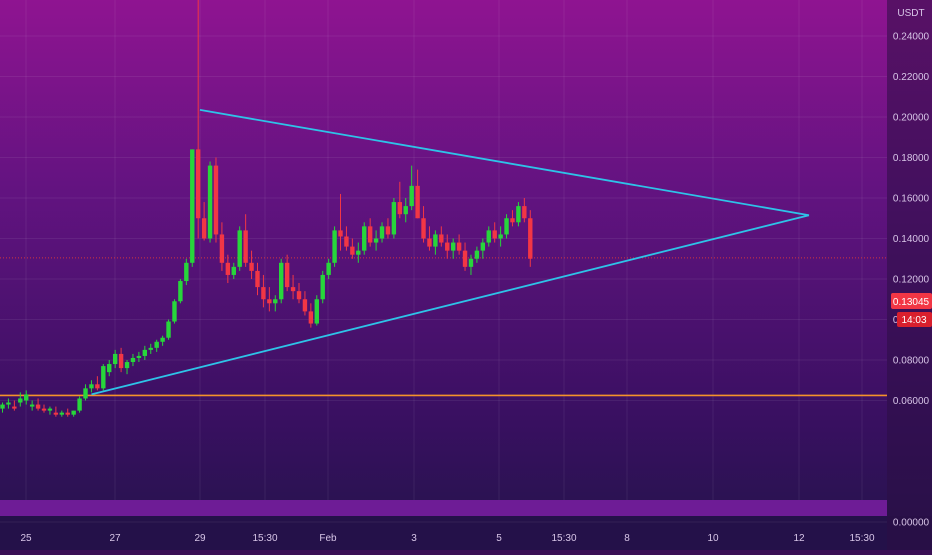 This screenshot has width=932, height=555. What do you see at coordinates (911, 77) in the screenshot?
I see `y-tick-label: 0.22000` at bounding box center [911, 77].